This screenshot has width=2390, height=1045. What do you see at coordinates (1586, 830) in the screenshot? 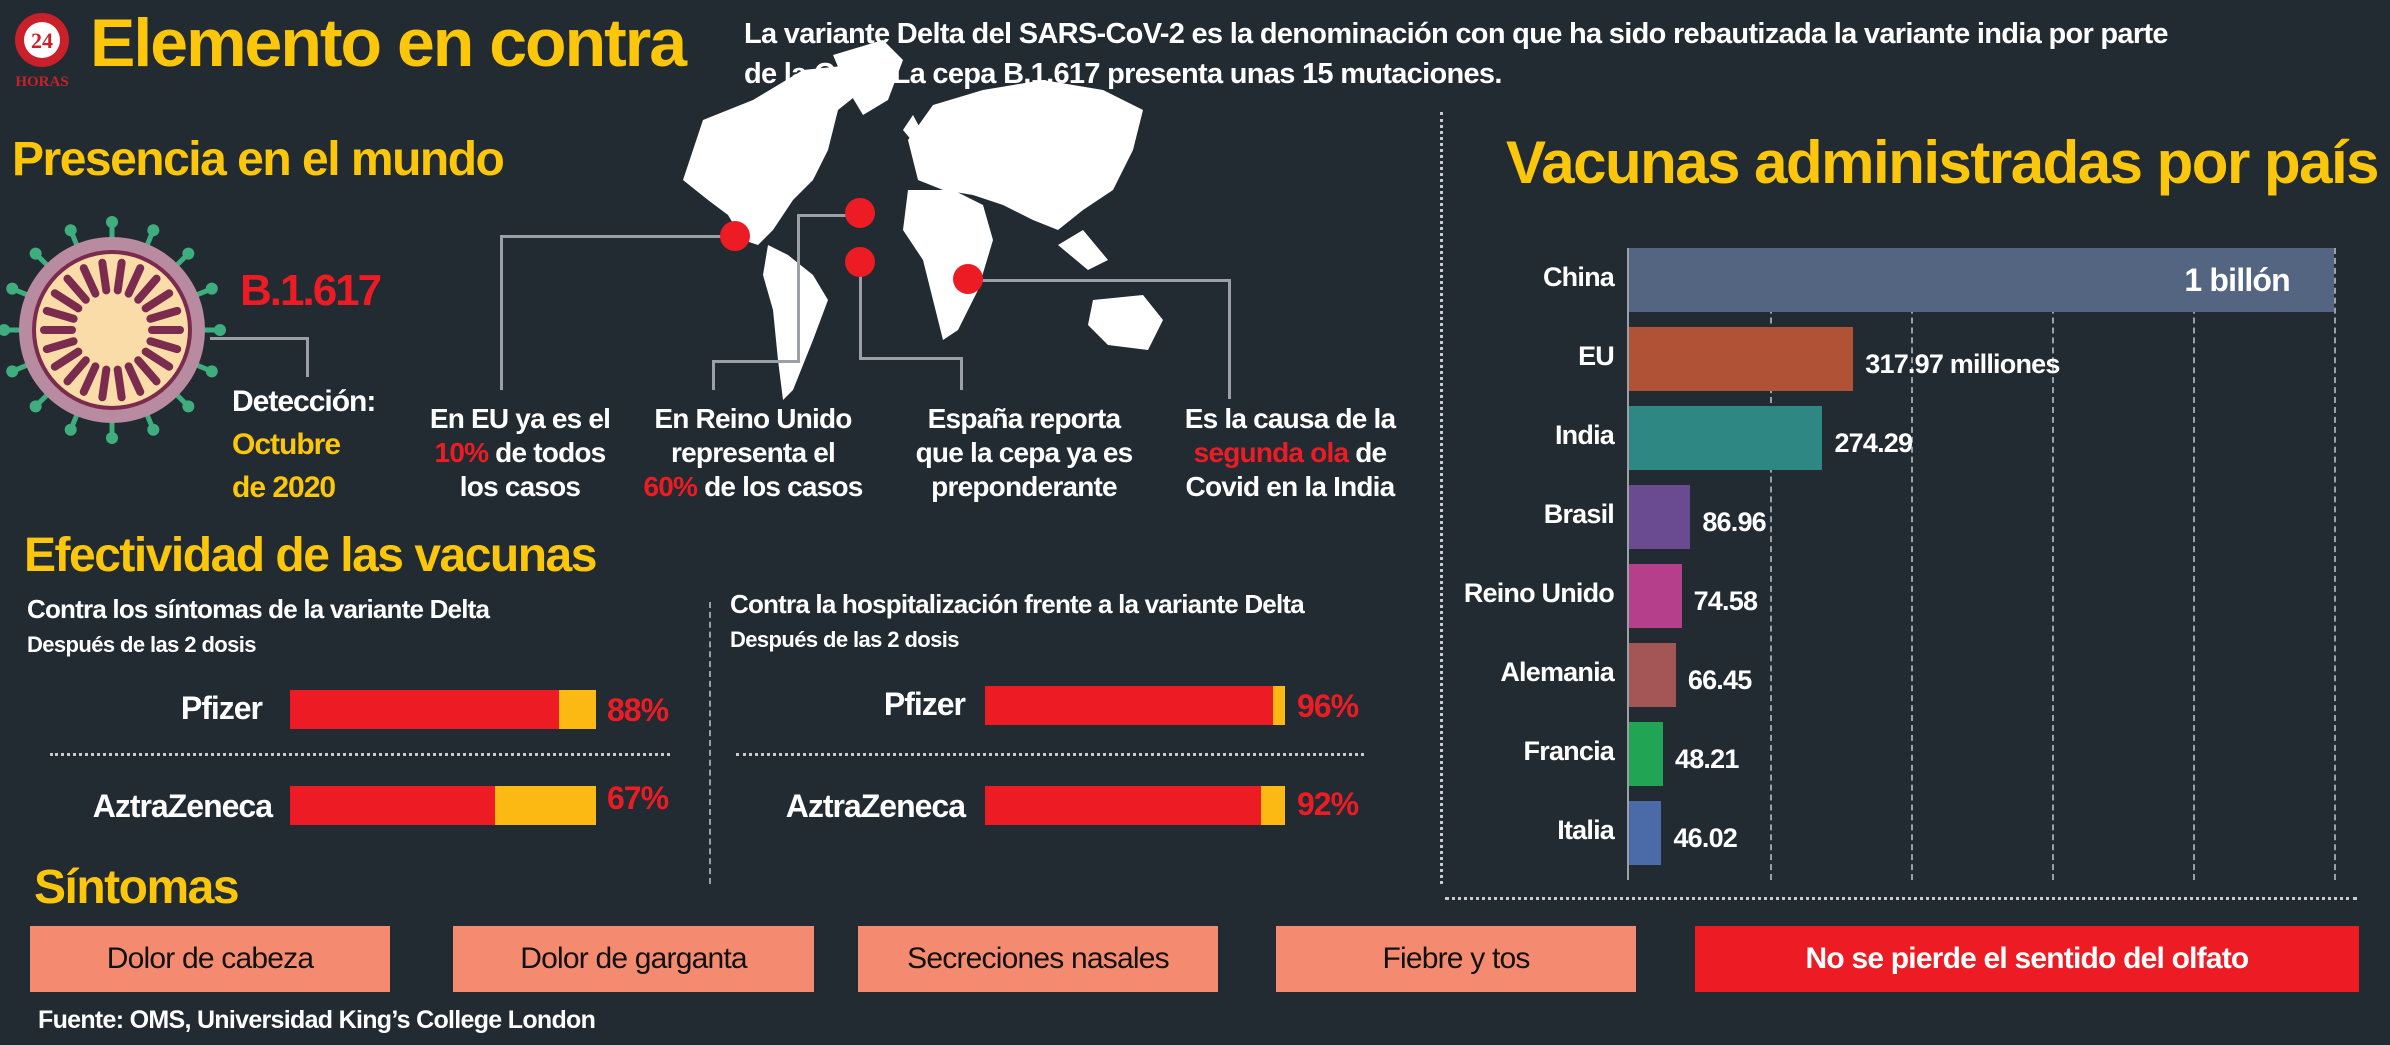
I see `category-label: Italia` at bounding box center [1586, 830].